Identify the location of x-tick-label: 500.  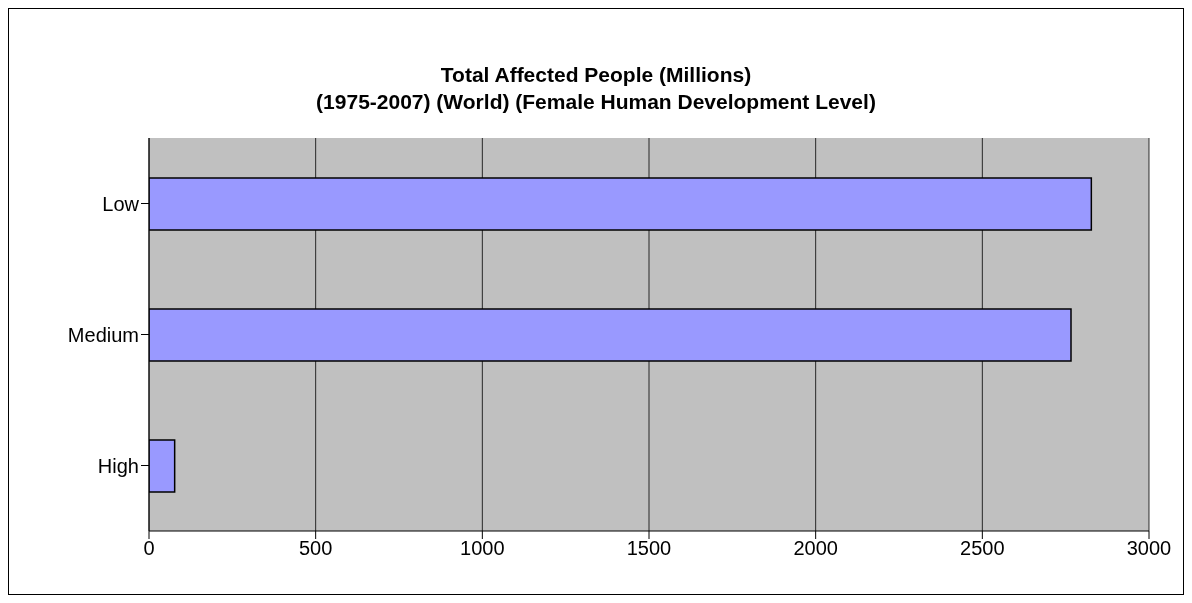
(315, 548).